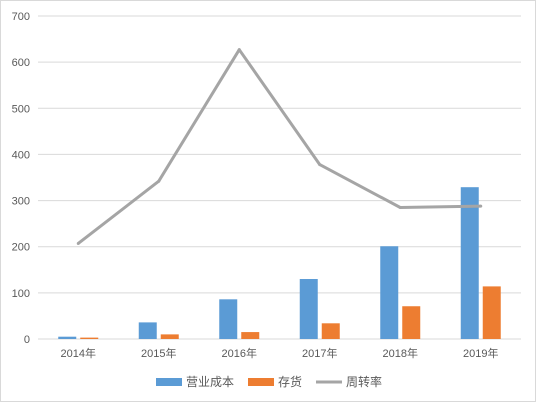  I want to click on x-tick-label: 2015年, so click(158, 353).